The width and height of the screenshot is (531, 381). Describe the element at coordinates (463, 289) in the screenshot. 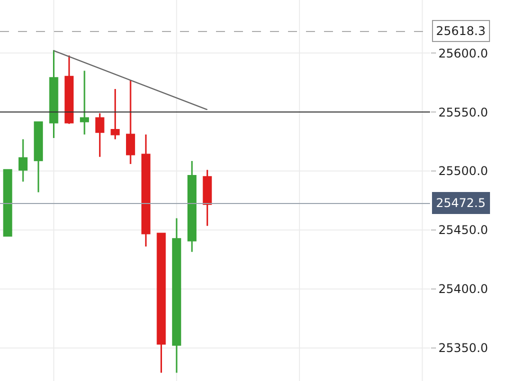

I see `y-tick-label: 25400.0` at that location.